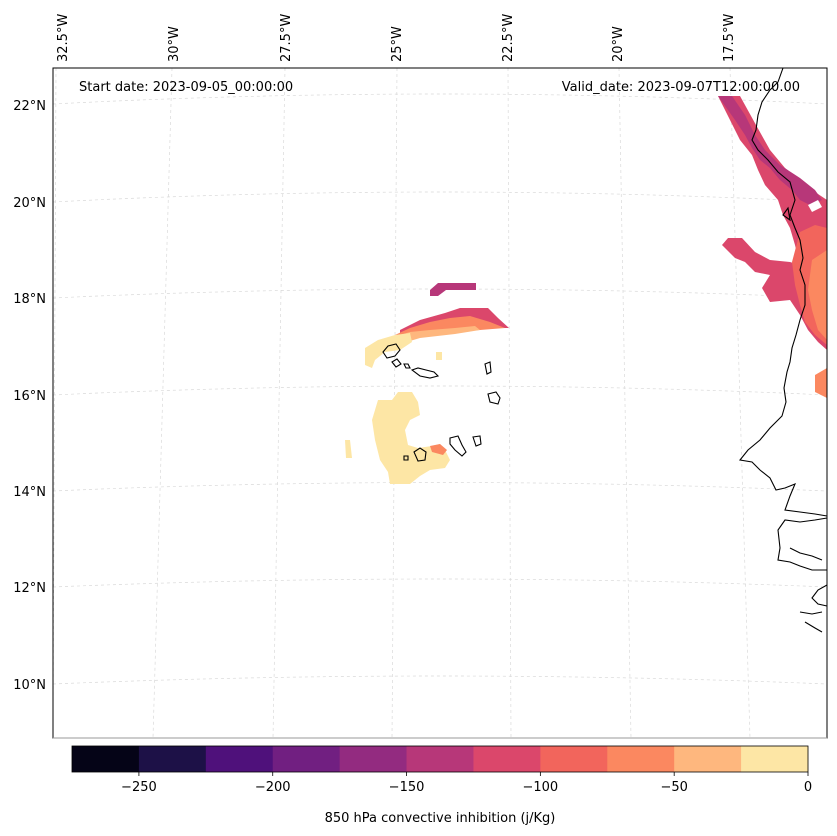 This screenshot has width=837, height=836. I want to click on cape-verde-islands, so click(441, 402).